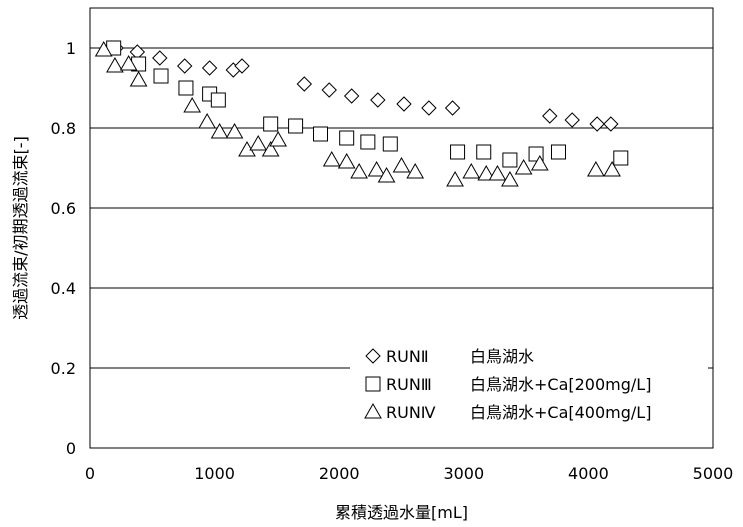  What do you see at coordinates (463, 473) in the screenshot?
I see `x-tick-label: 3000` at bounding box center [463, 473].